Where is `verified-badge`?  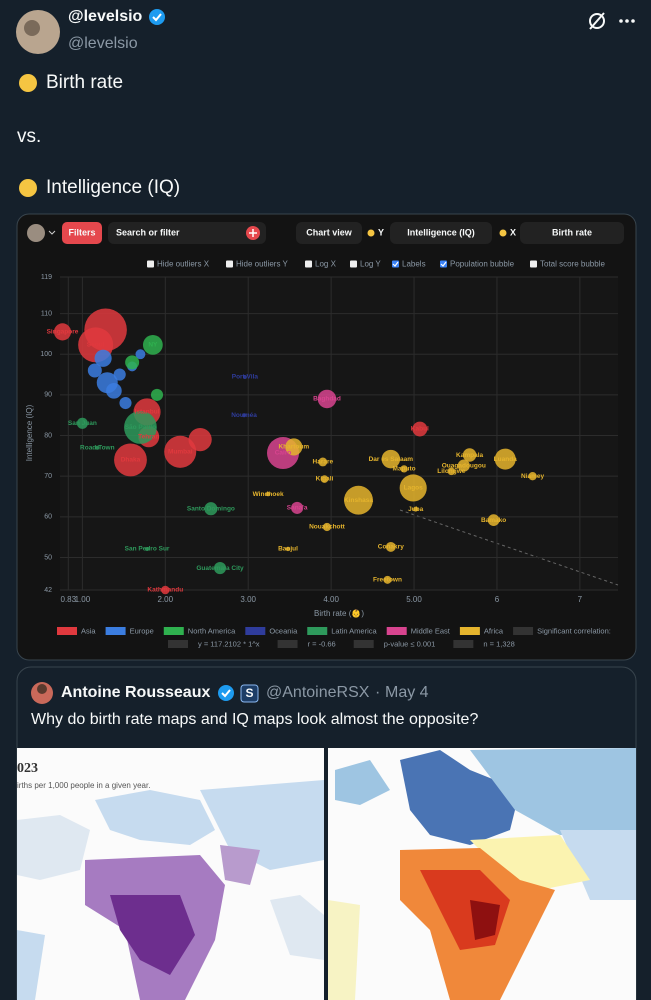 verified-badge is located at coordinates (226, 693).